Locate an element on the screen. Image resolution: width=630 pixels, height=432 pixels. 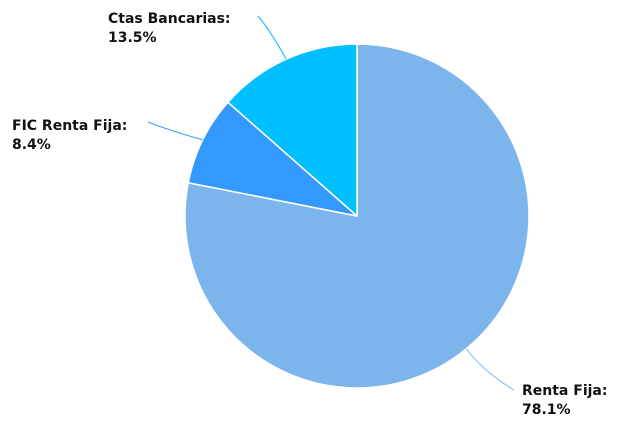
label-name-ctas-bancarias: Ctas Bancarias: is located at coordinates (169, 19).